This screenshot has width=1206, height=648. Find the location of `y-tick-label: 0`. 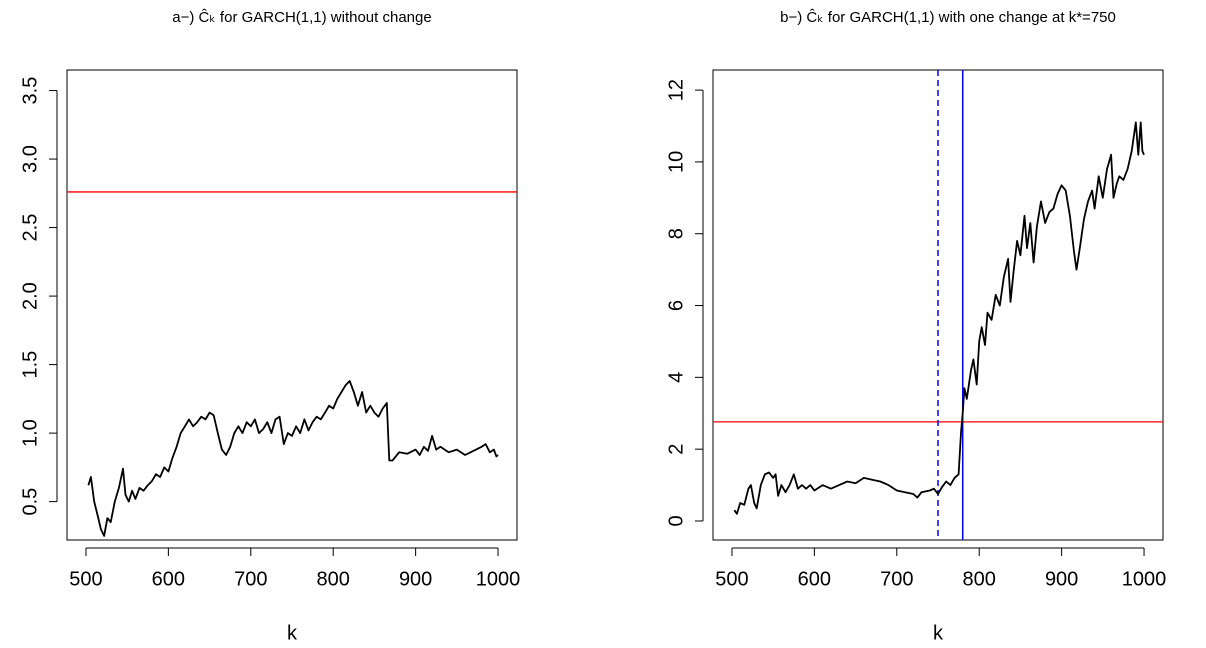

y-tick-label: 0 is located at coordinates (676, 520).